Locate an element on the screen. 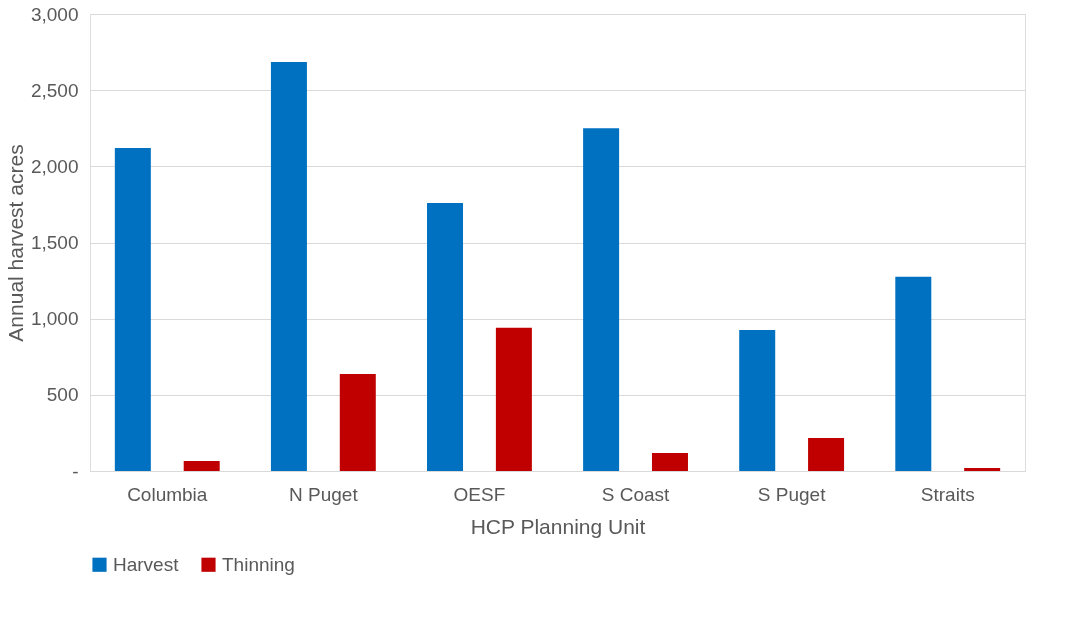 The width and height of the screenshot is (1075, 631). y-tick-label: 2,500 is located at coordinates (54, 90).